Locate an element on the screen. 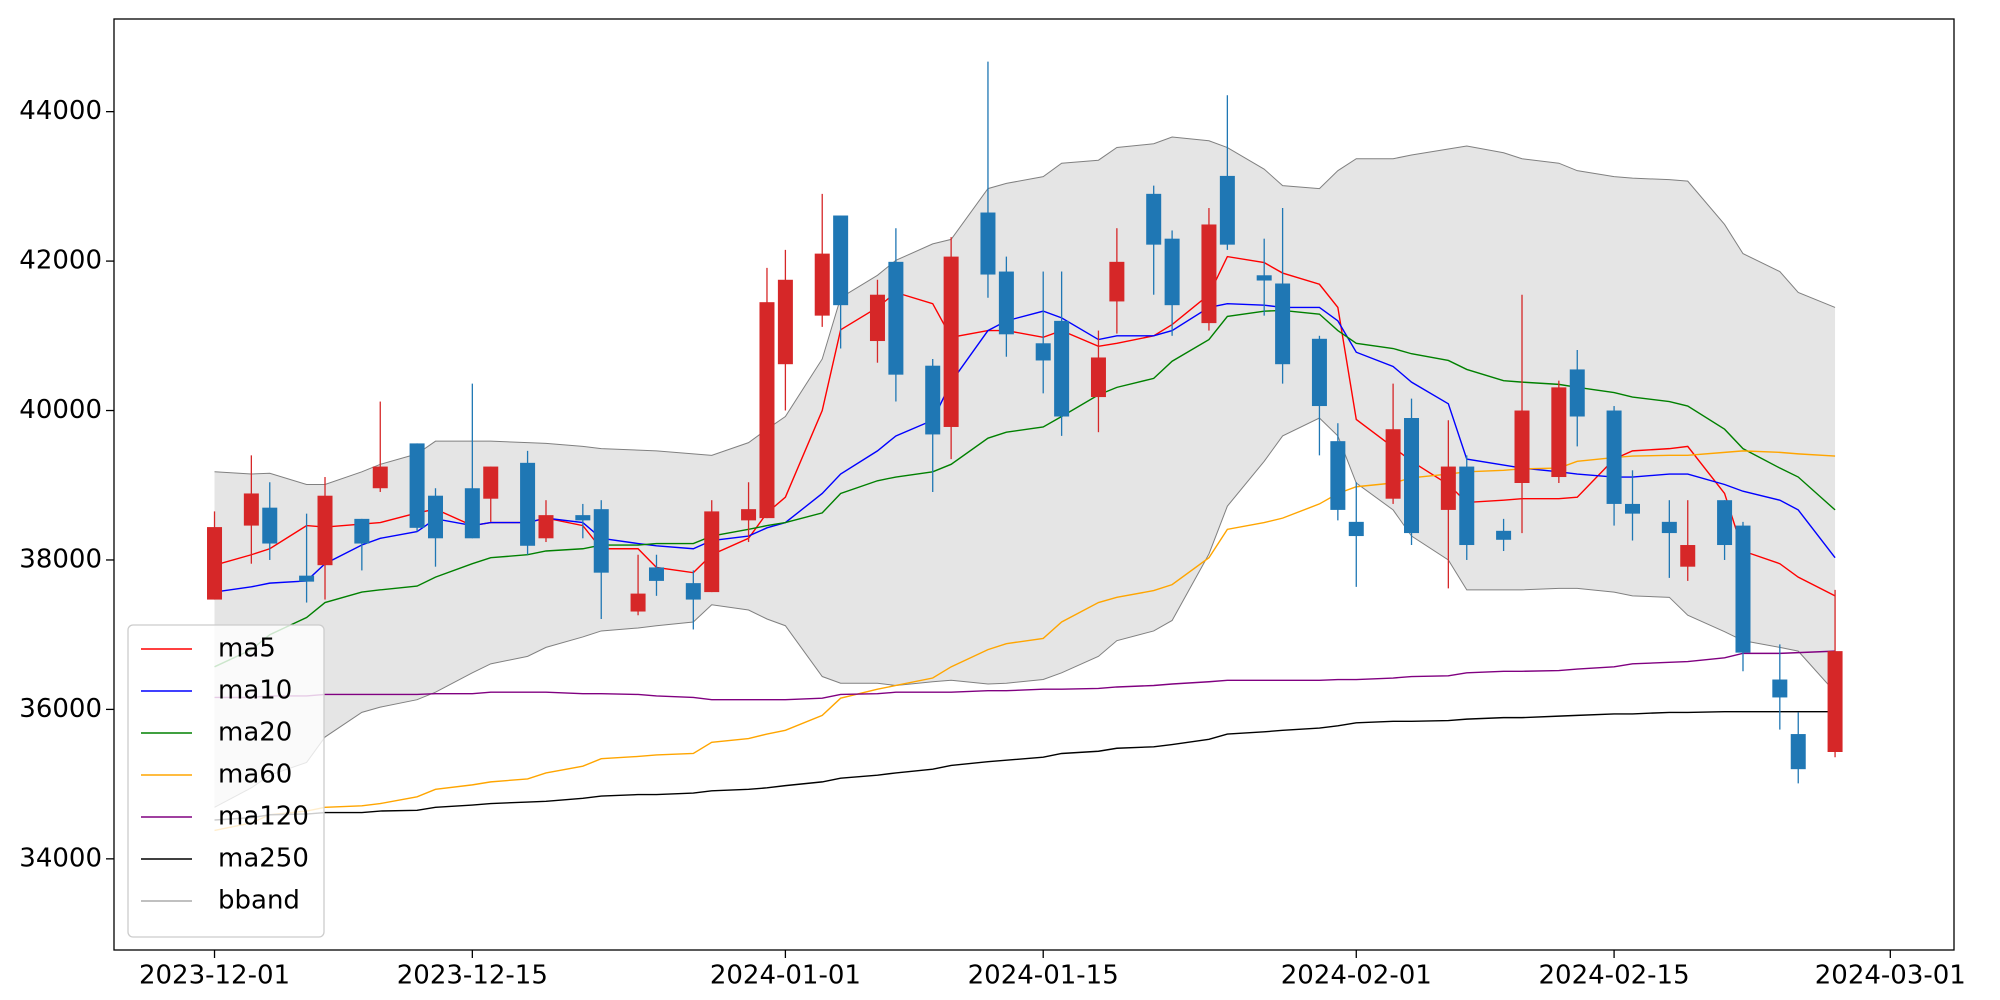 This screenshot has width=2000, height=1000. x-tick-label: 2024-01-15 is located at coordinates (1043, 976).